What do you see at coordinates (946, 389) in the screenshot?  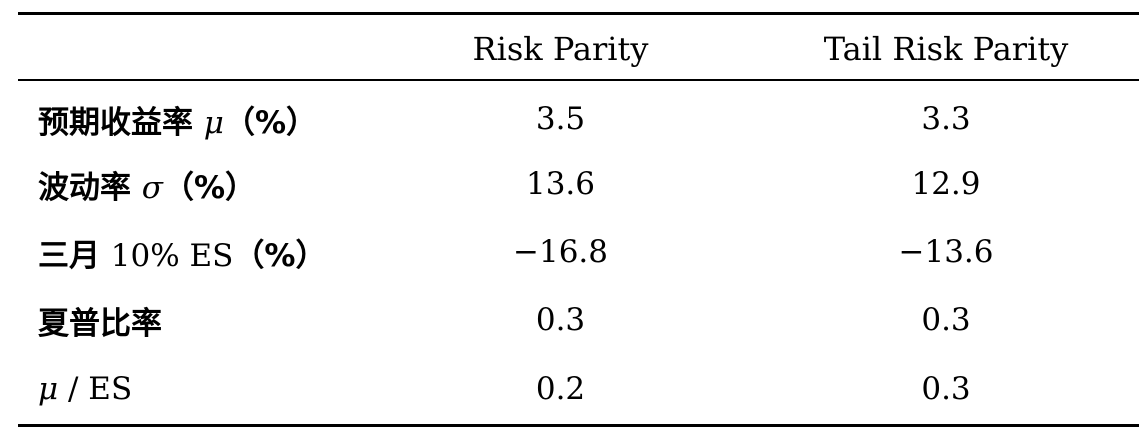 I see `cell-return-to-es-tail-risk-parity: 0.3` at bounding box center [946, 389].